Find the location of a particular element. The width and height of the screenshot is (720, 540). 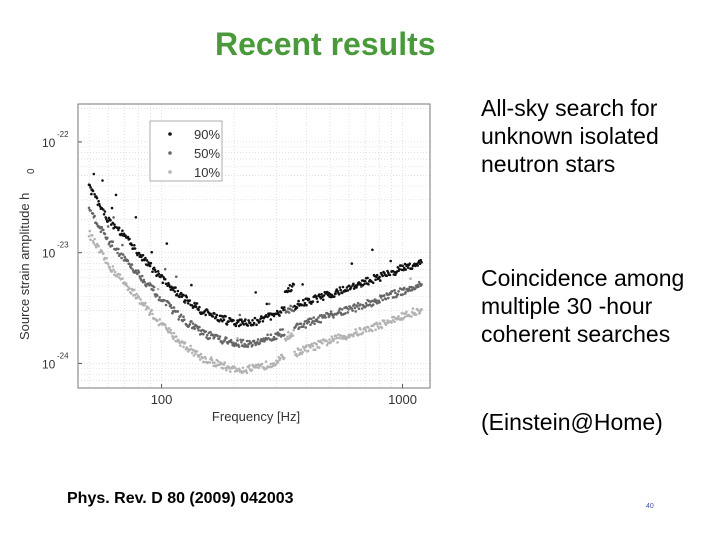

bullet-einstein-at-home: (Einstein@Home) is located at coordinates (572, 422).